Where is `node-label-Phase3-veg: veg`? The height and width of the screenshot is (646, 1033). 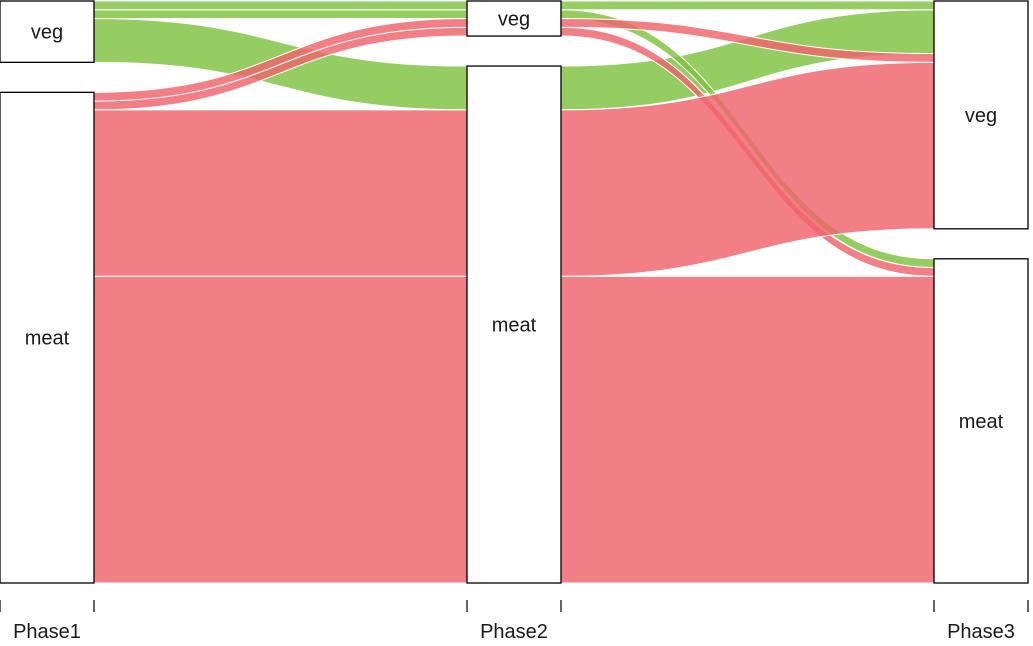
node-label-Phase3-veg: veg is located at coordinates (981, 116).